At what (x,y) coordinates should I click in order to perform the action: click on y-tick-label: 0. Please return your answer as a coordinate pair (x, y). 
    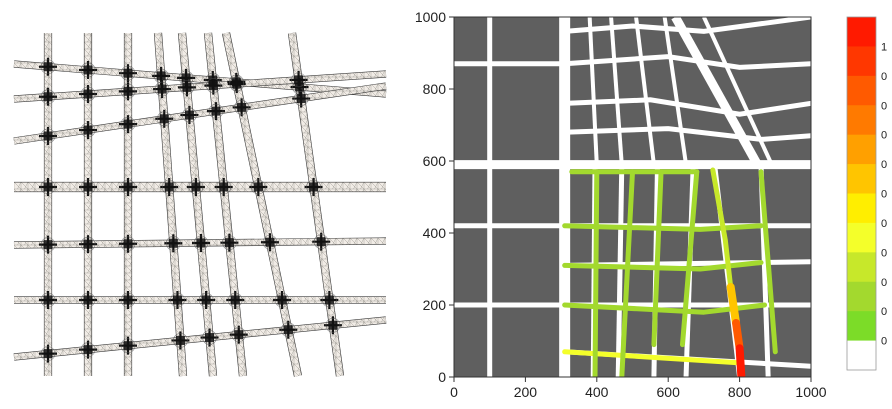
    Looking at the image, I should click on (442, 377).